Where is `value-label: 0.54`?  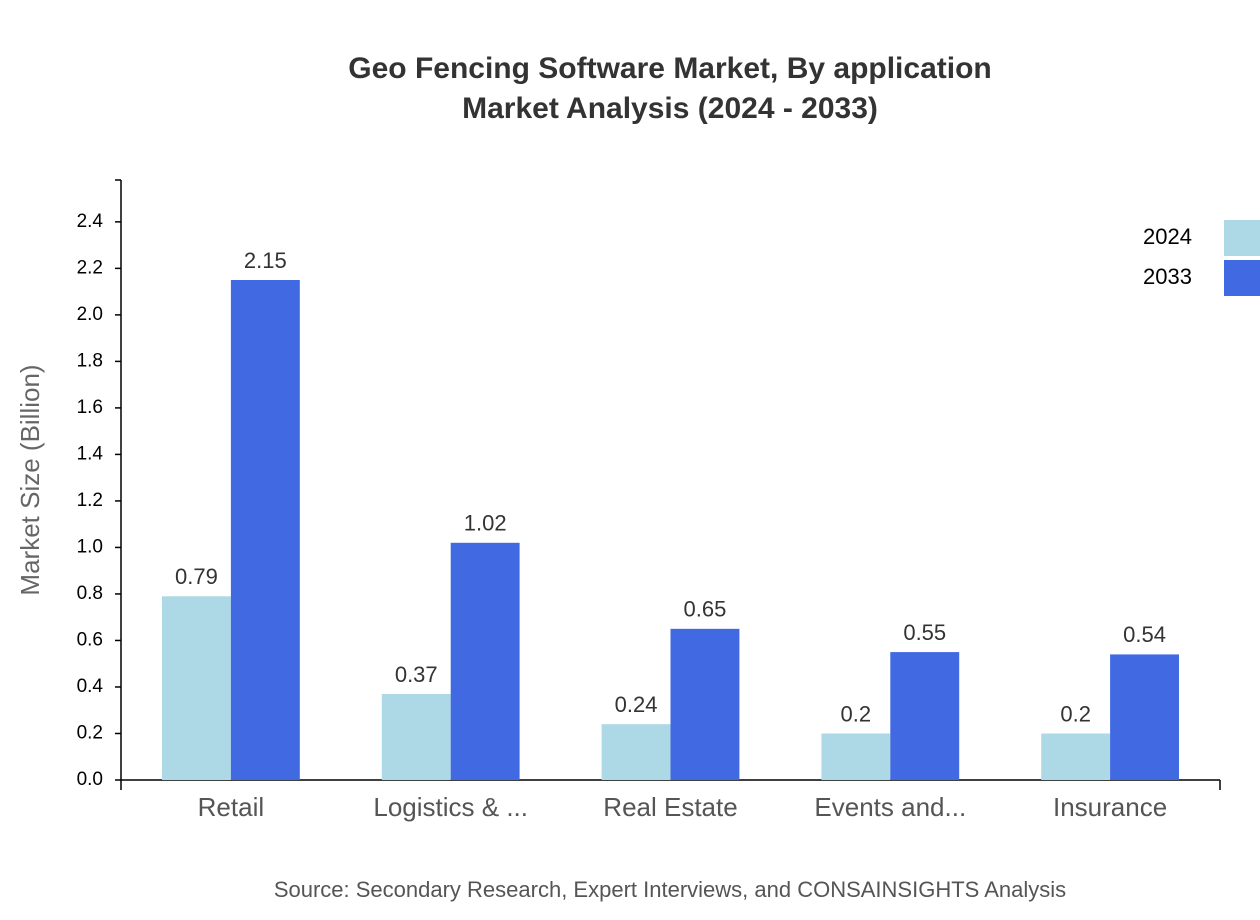
value-label: 0.54 is located at coordinates (1144, 634).